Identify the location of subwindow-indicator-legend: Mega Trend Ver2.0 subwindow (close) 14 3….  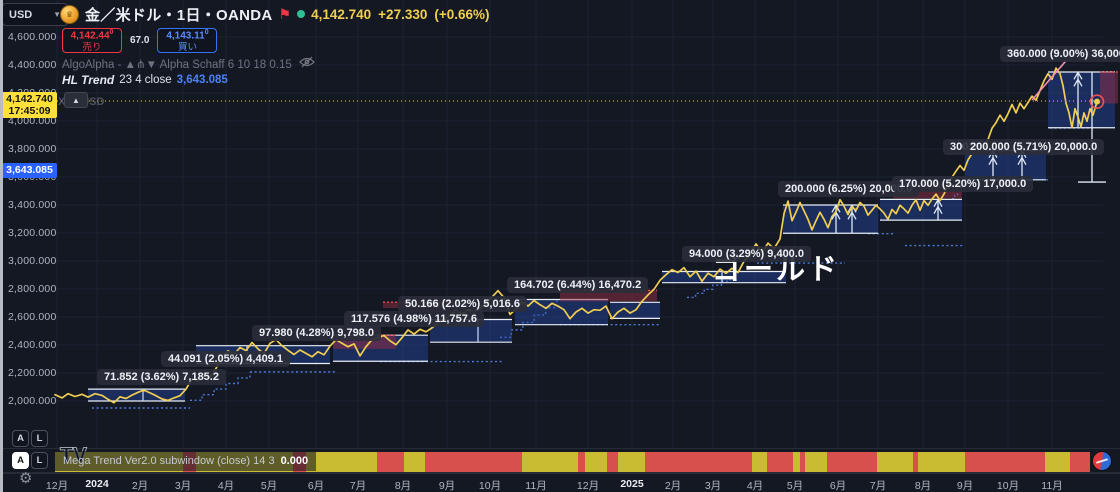
(186, 461).